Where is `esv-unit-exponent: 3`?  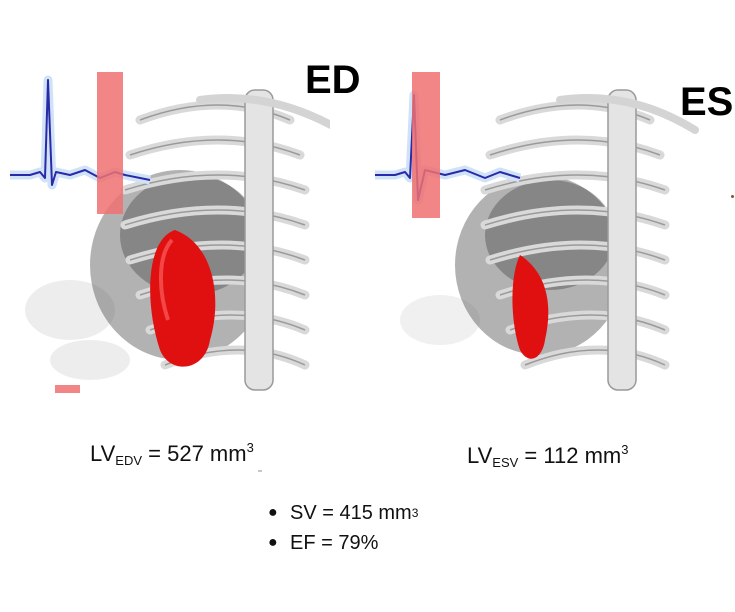 esv-unit-exponent: 3 is located at coordinates (625, 449).